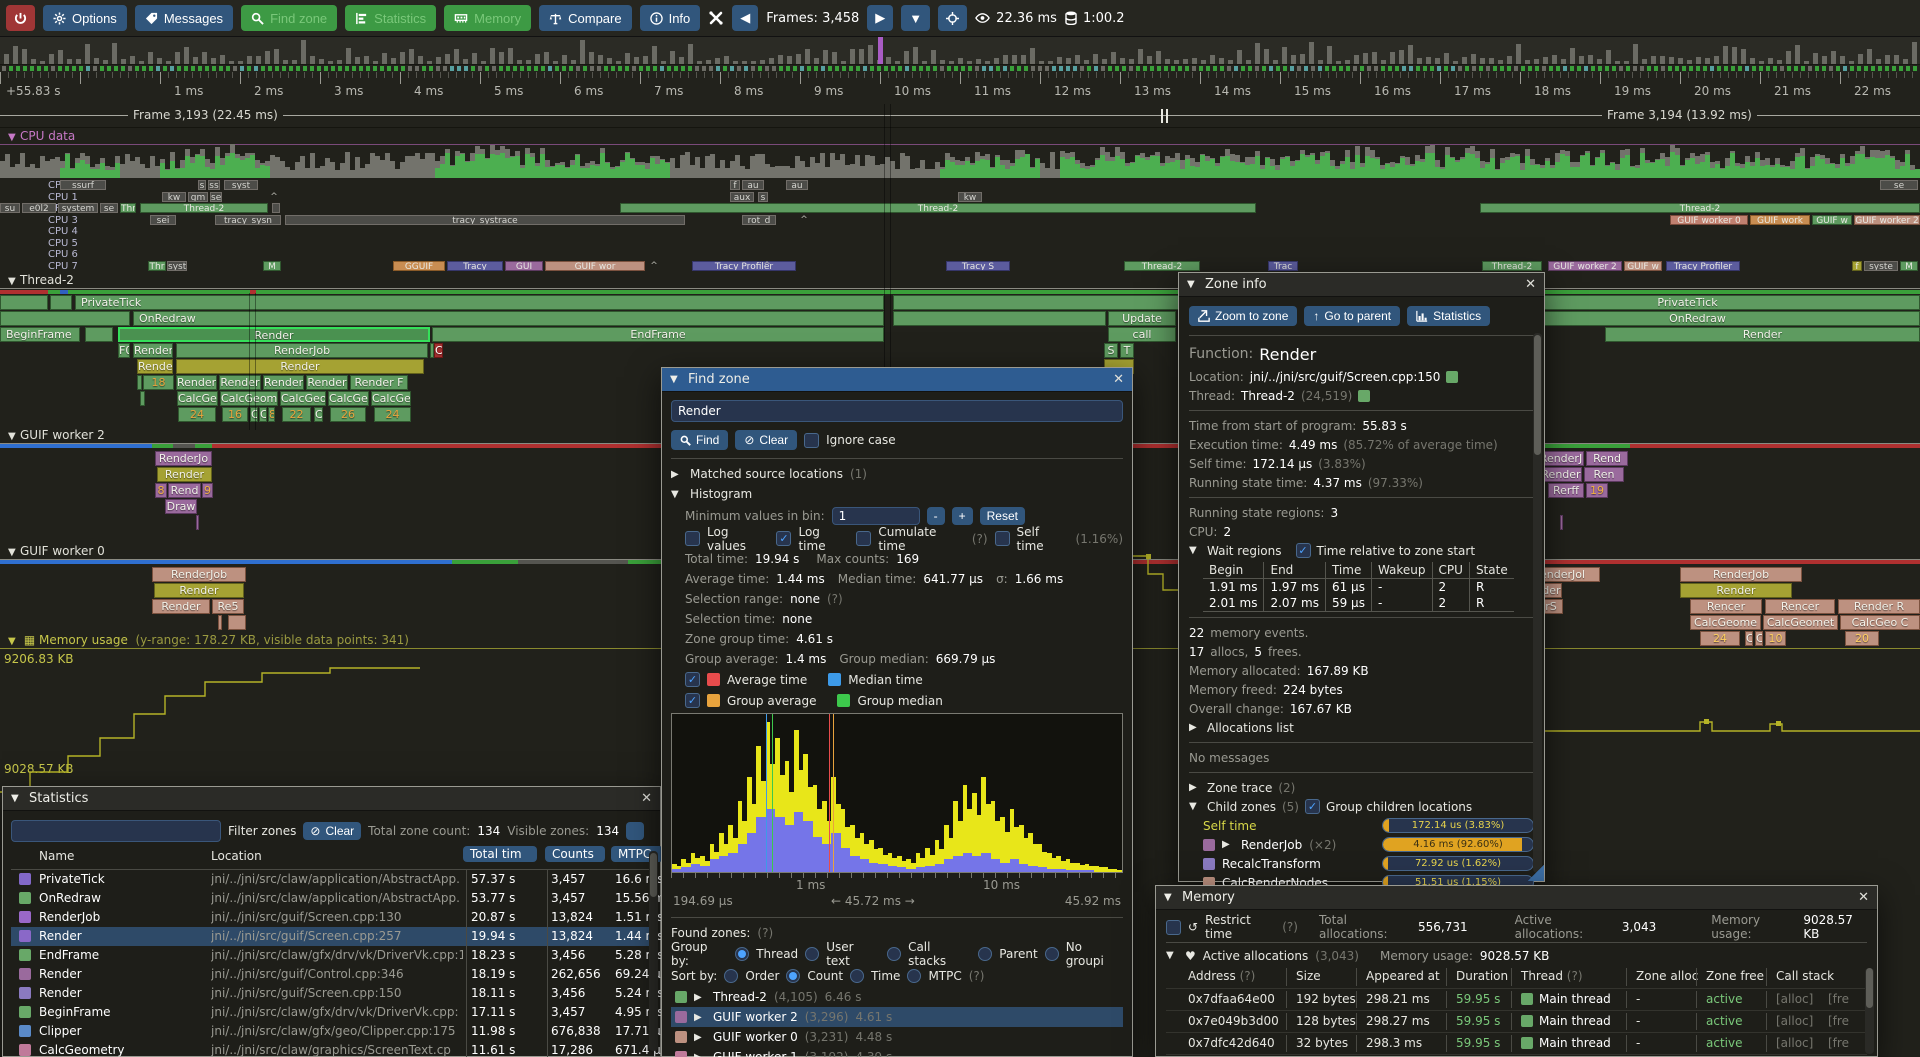  What do you see at coordinates (1482, 976) in the screenshot?
I see `mem-col-duration: Duration` at bounding box center [1482, 976].